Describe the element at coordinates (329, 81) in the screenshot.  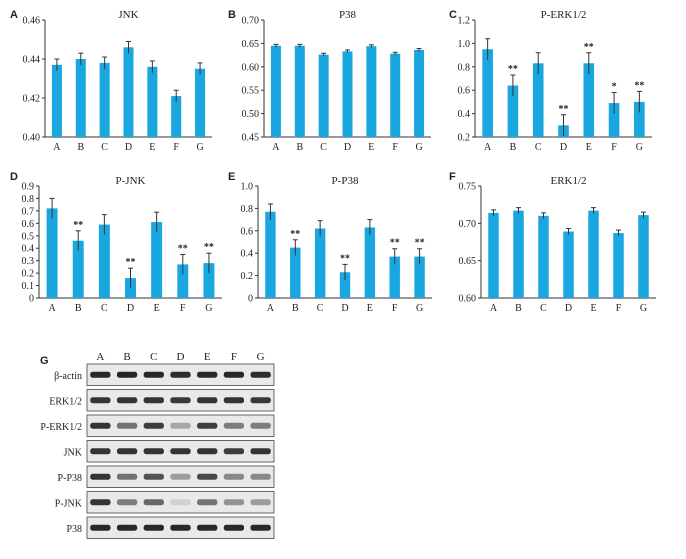
I see `chart-panel-b: B P38 0.45 0.50 0.55 0.60 0.65 0.70 A B C D E F G` at that location.